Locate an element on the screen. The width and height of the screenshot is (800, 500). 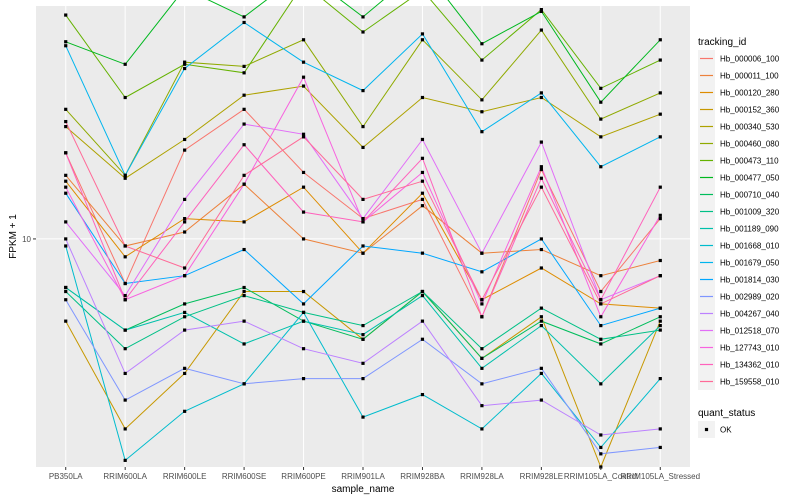
legend-label: Hb_001189_090 is located at coordinates (749, 229).